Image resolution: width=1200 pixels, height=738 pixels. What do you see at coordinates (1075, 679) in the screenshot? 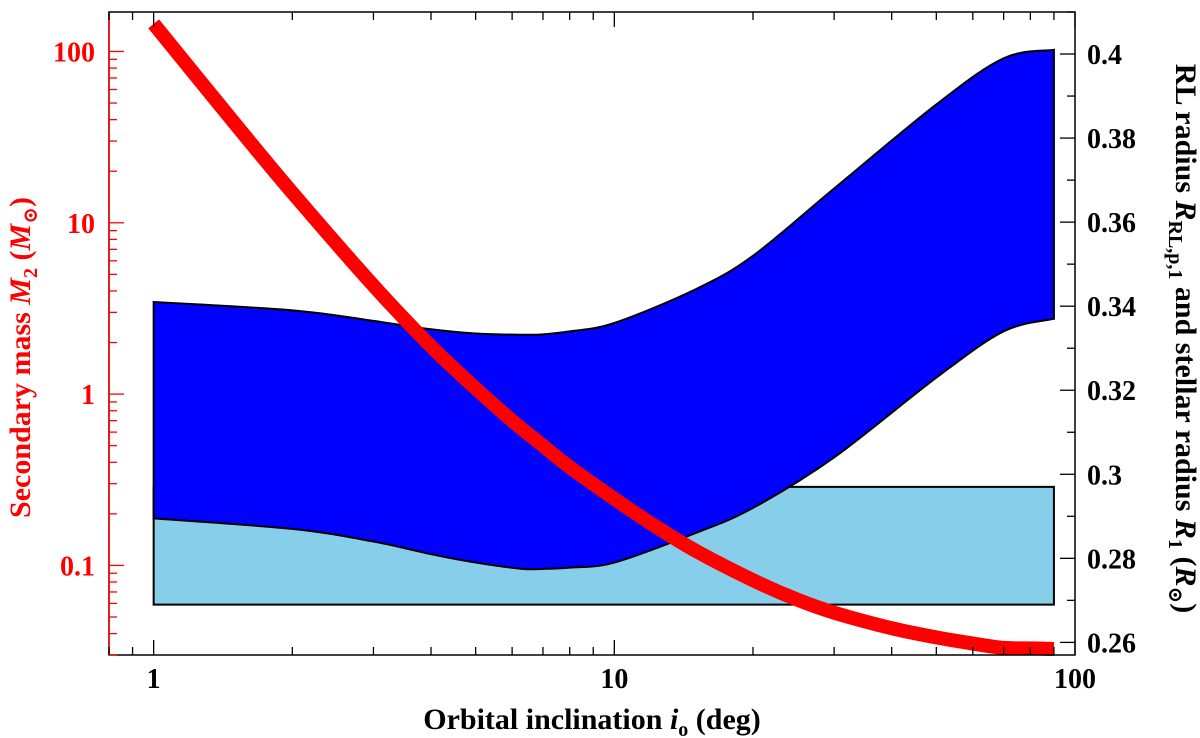
I see `x-tick-label: 100` at bounding box center [1075, 679].